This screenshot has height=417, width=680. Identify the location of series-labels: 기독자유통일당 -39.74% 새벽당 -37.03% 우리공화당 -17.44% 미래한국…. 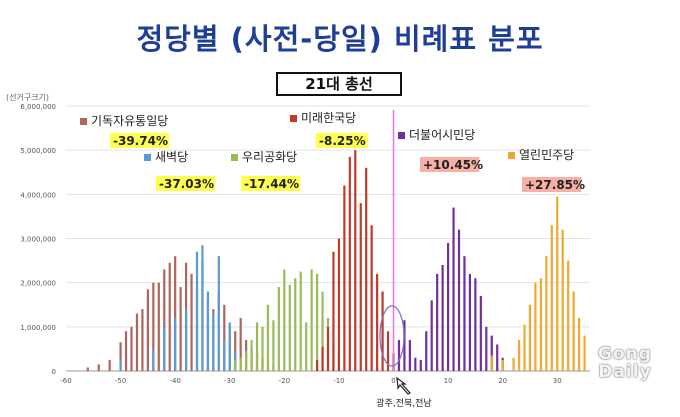
(332, 151).